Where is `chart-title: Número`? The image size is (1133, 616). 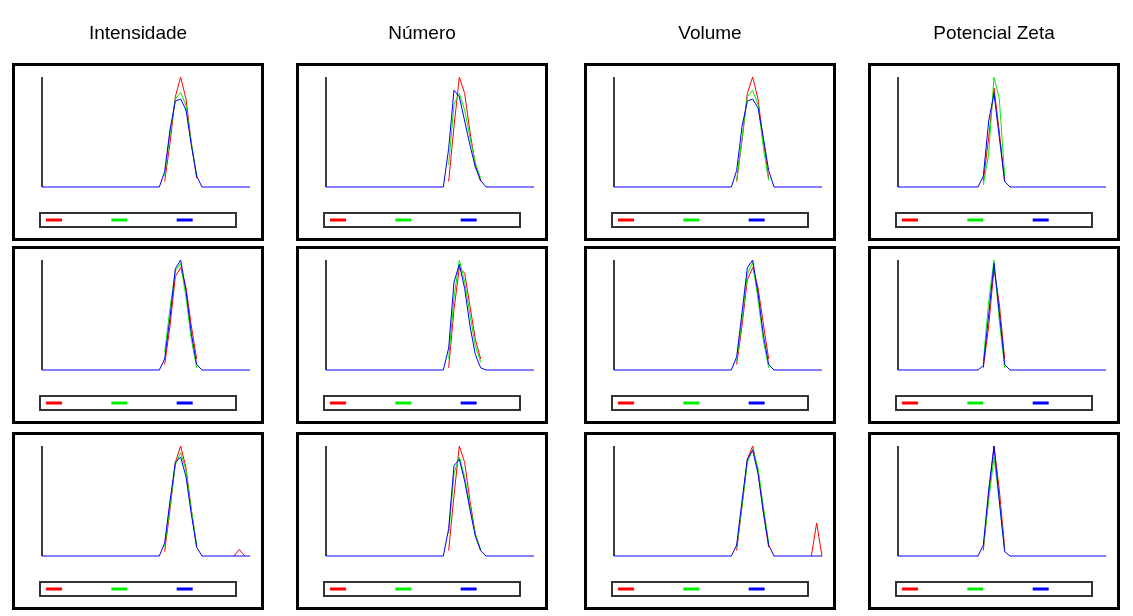
chart-title: Número is located at coordinates (422, 32).